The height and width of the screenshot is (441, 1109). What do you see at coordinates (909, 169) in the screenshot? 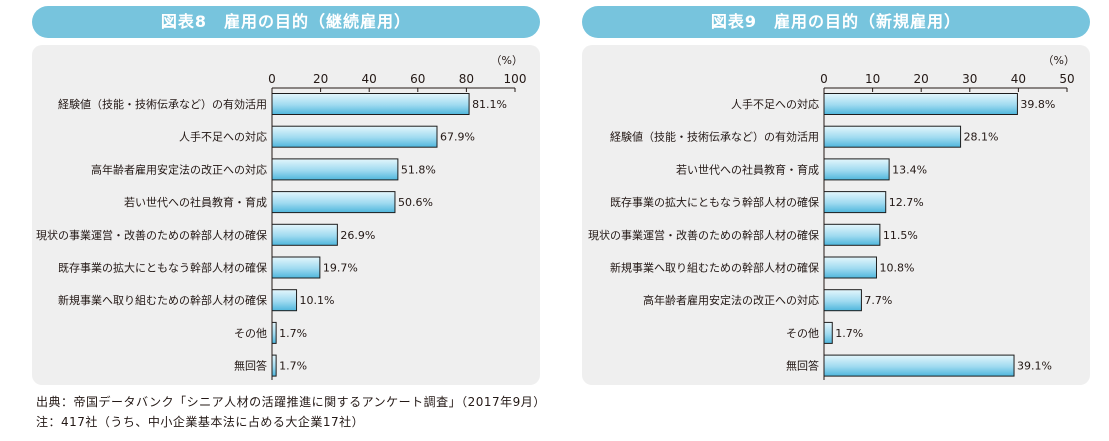
I see `value-label: 13.4%` at bounding box center [909, 169].